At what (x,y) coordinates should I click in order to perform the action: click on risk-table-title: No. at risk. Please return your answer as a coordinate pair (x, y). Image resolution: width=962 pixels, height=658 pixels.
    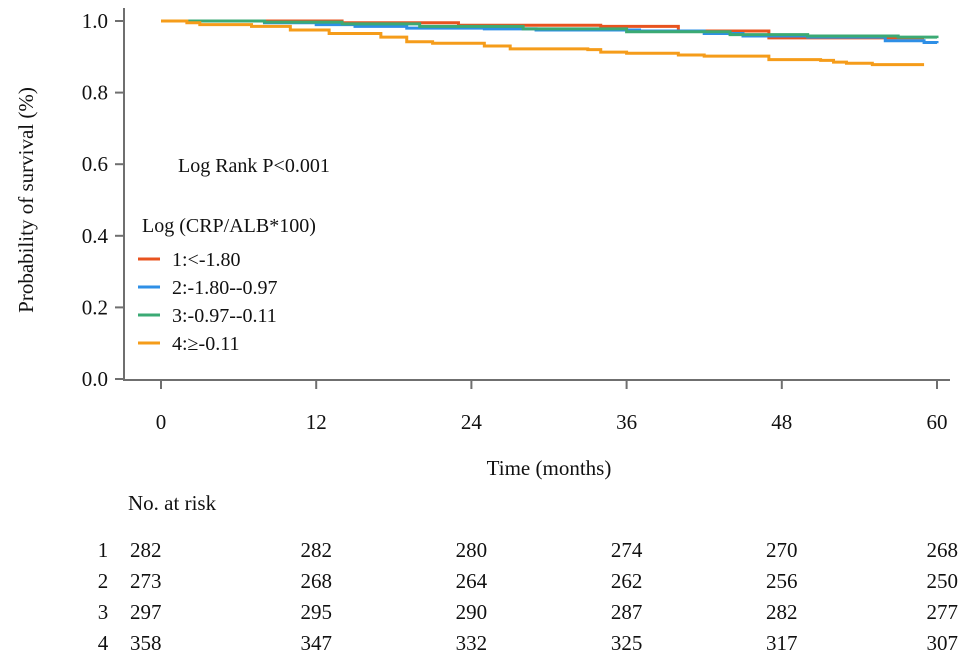
    Looking at the image, I should click on (172, 503).